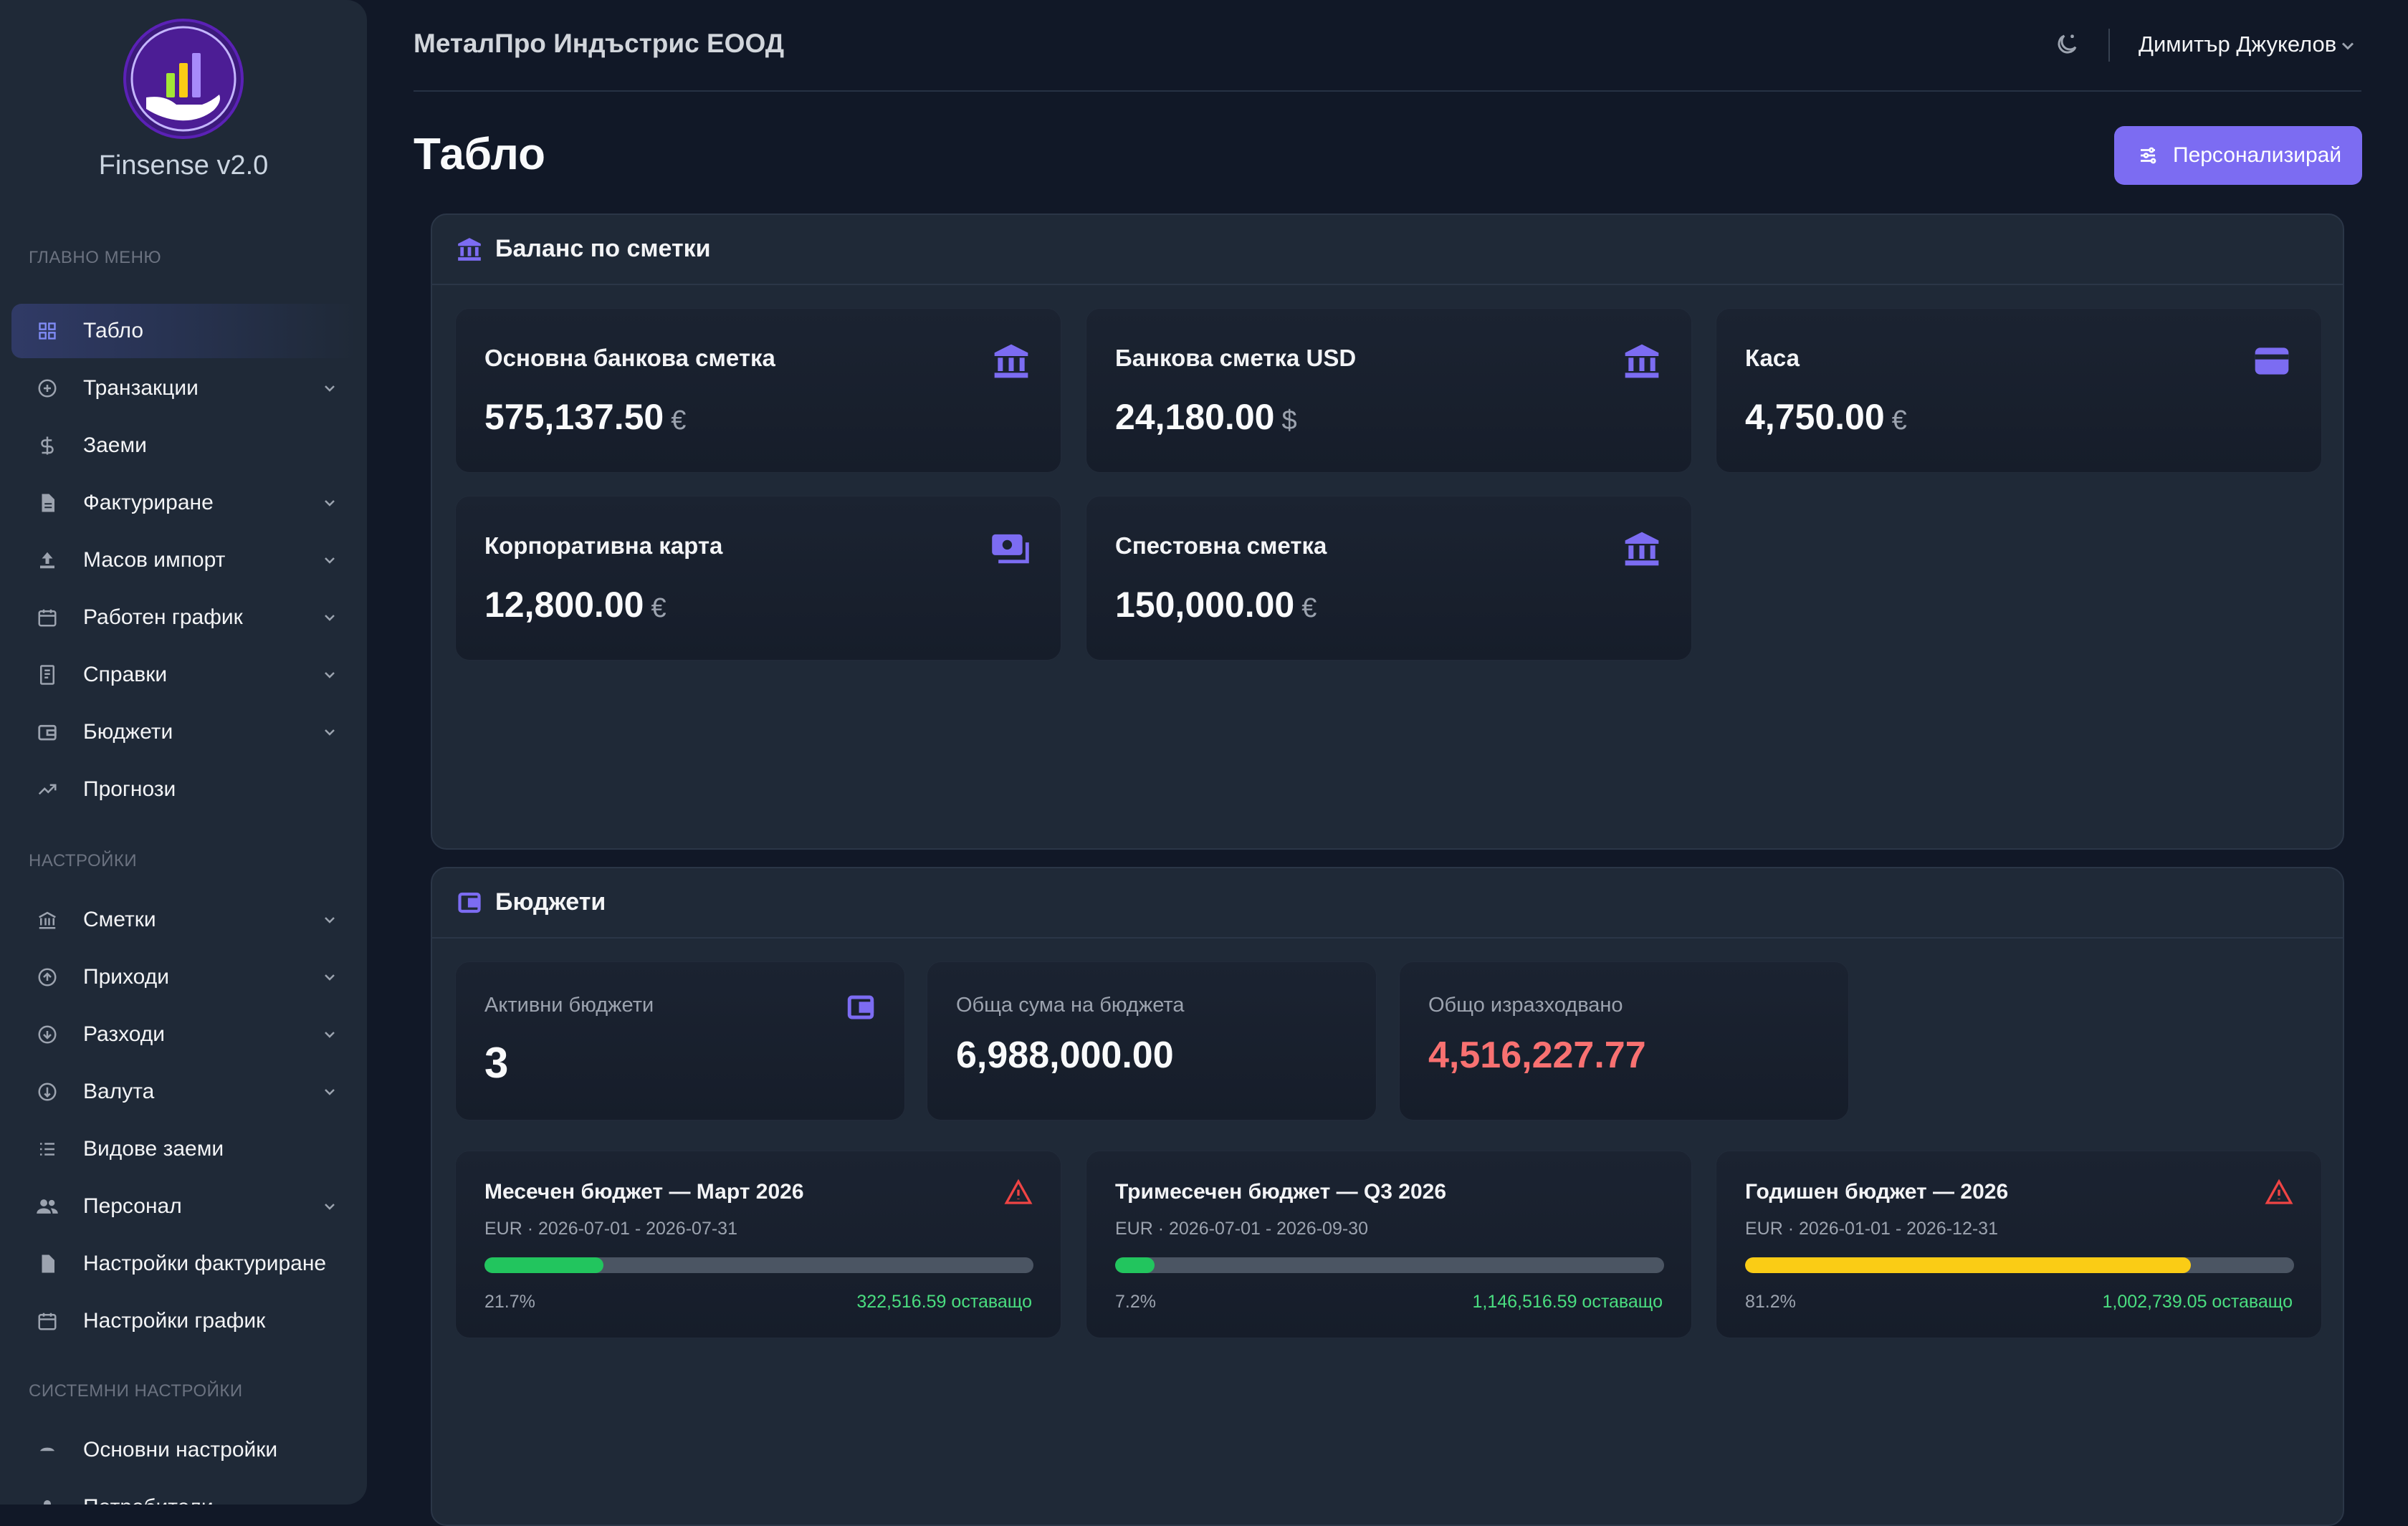 This screenshot has height=1526, width=2408. What do you see at coordinates (680, 1040) in the screenshot?
I see `stat-card: Активни бюджети 3` at bounding box center [680, 1040].